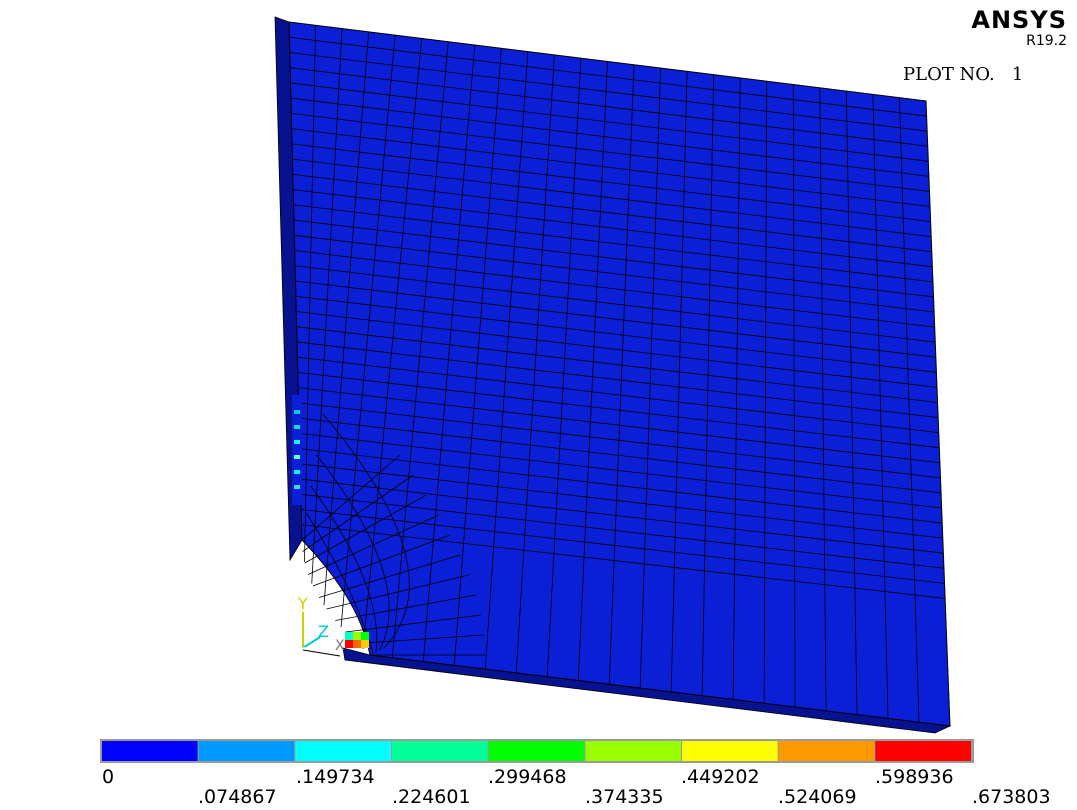  I want to click on plot-number: PLOT NO. 1, so click(963, 74).